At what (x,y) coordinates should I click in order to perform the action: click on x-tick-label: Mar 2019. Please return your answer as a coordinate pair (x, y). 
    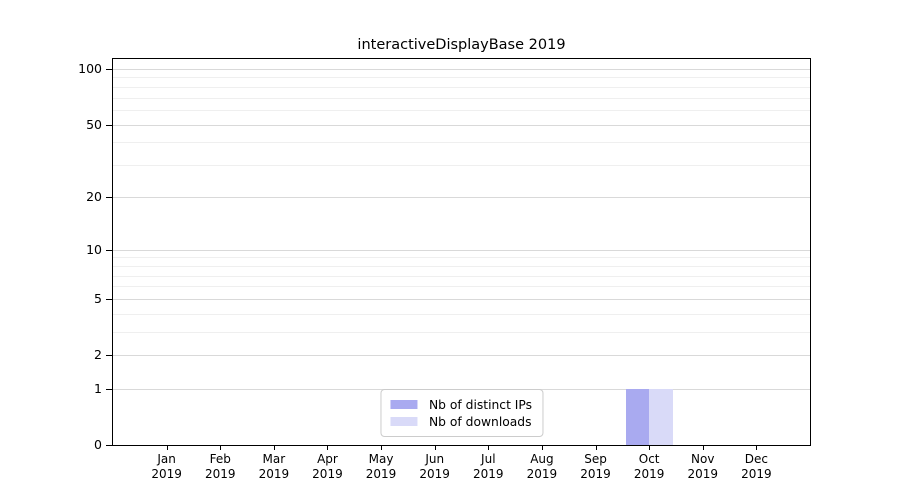
    Looking at the image, I should click on (274, 466).